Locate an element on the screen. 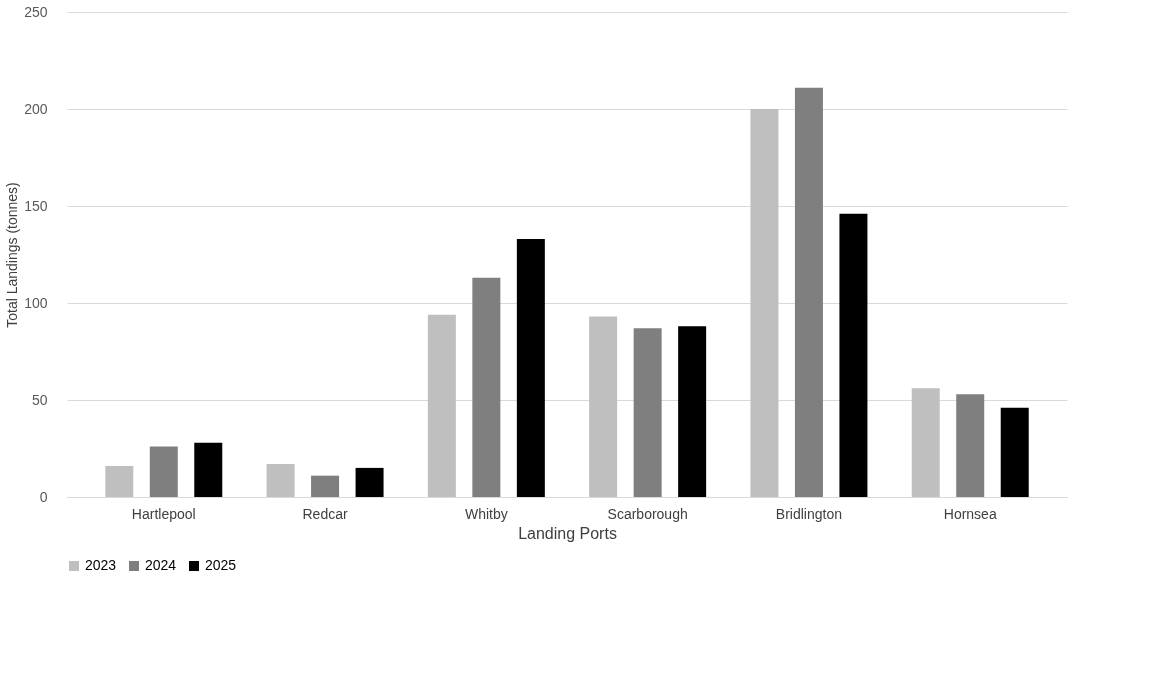 The width and height of the screenshot is (1149, 697). legend-label: 2025 is located at coordinates (221, 565).